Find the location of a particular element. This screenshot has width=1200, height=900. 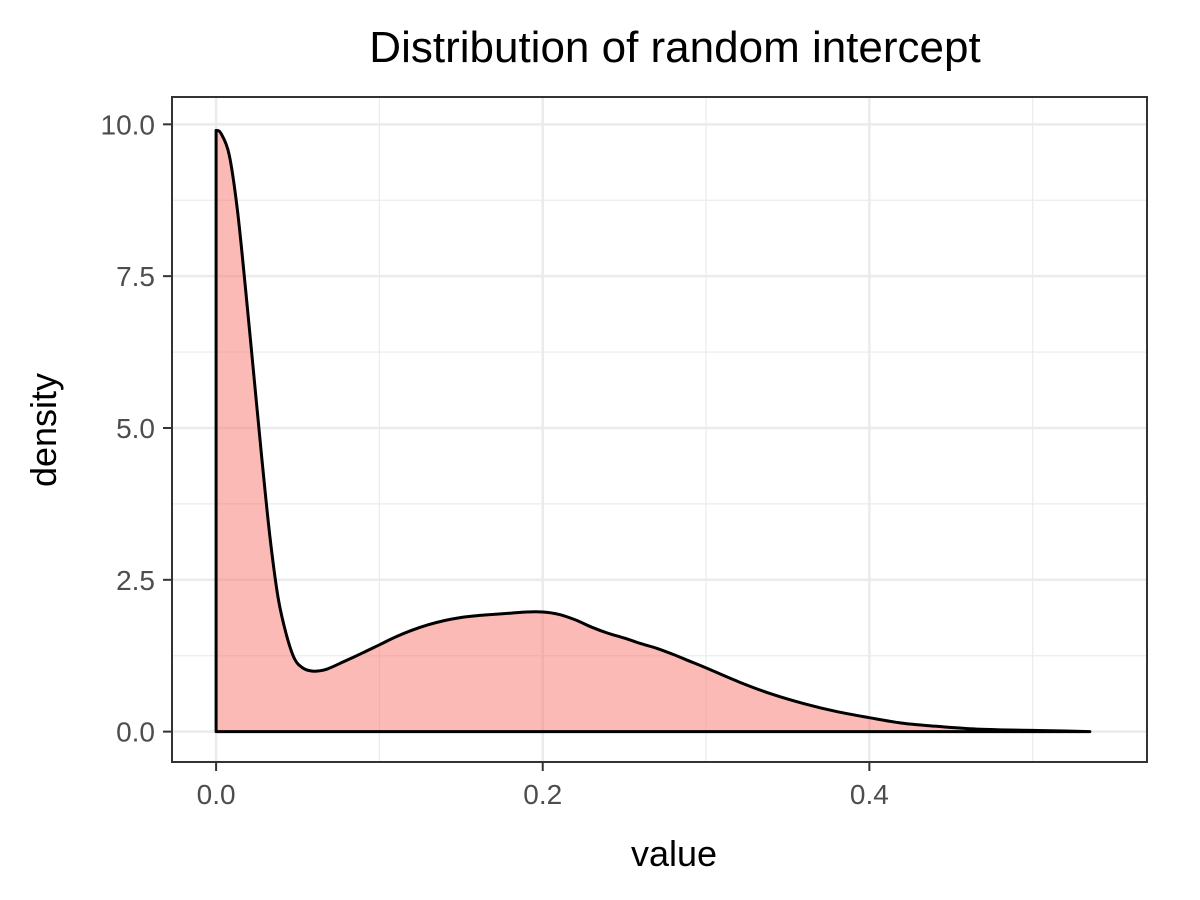

y-tick-label: 7.5 is located at coordinates (135, 276).